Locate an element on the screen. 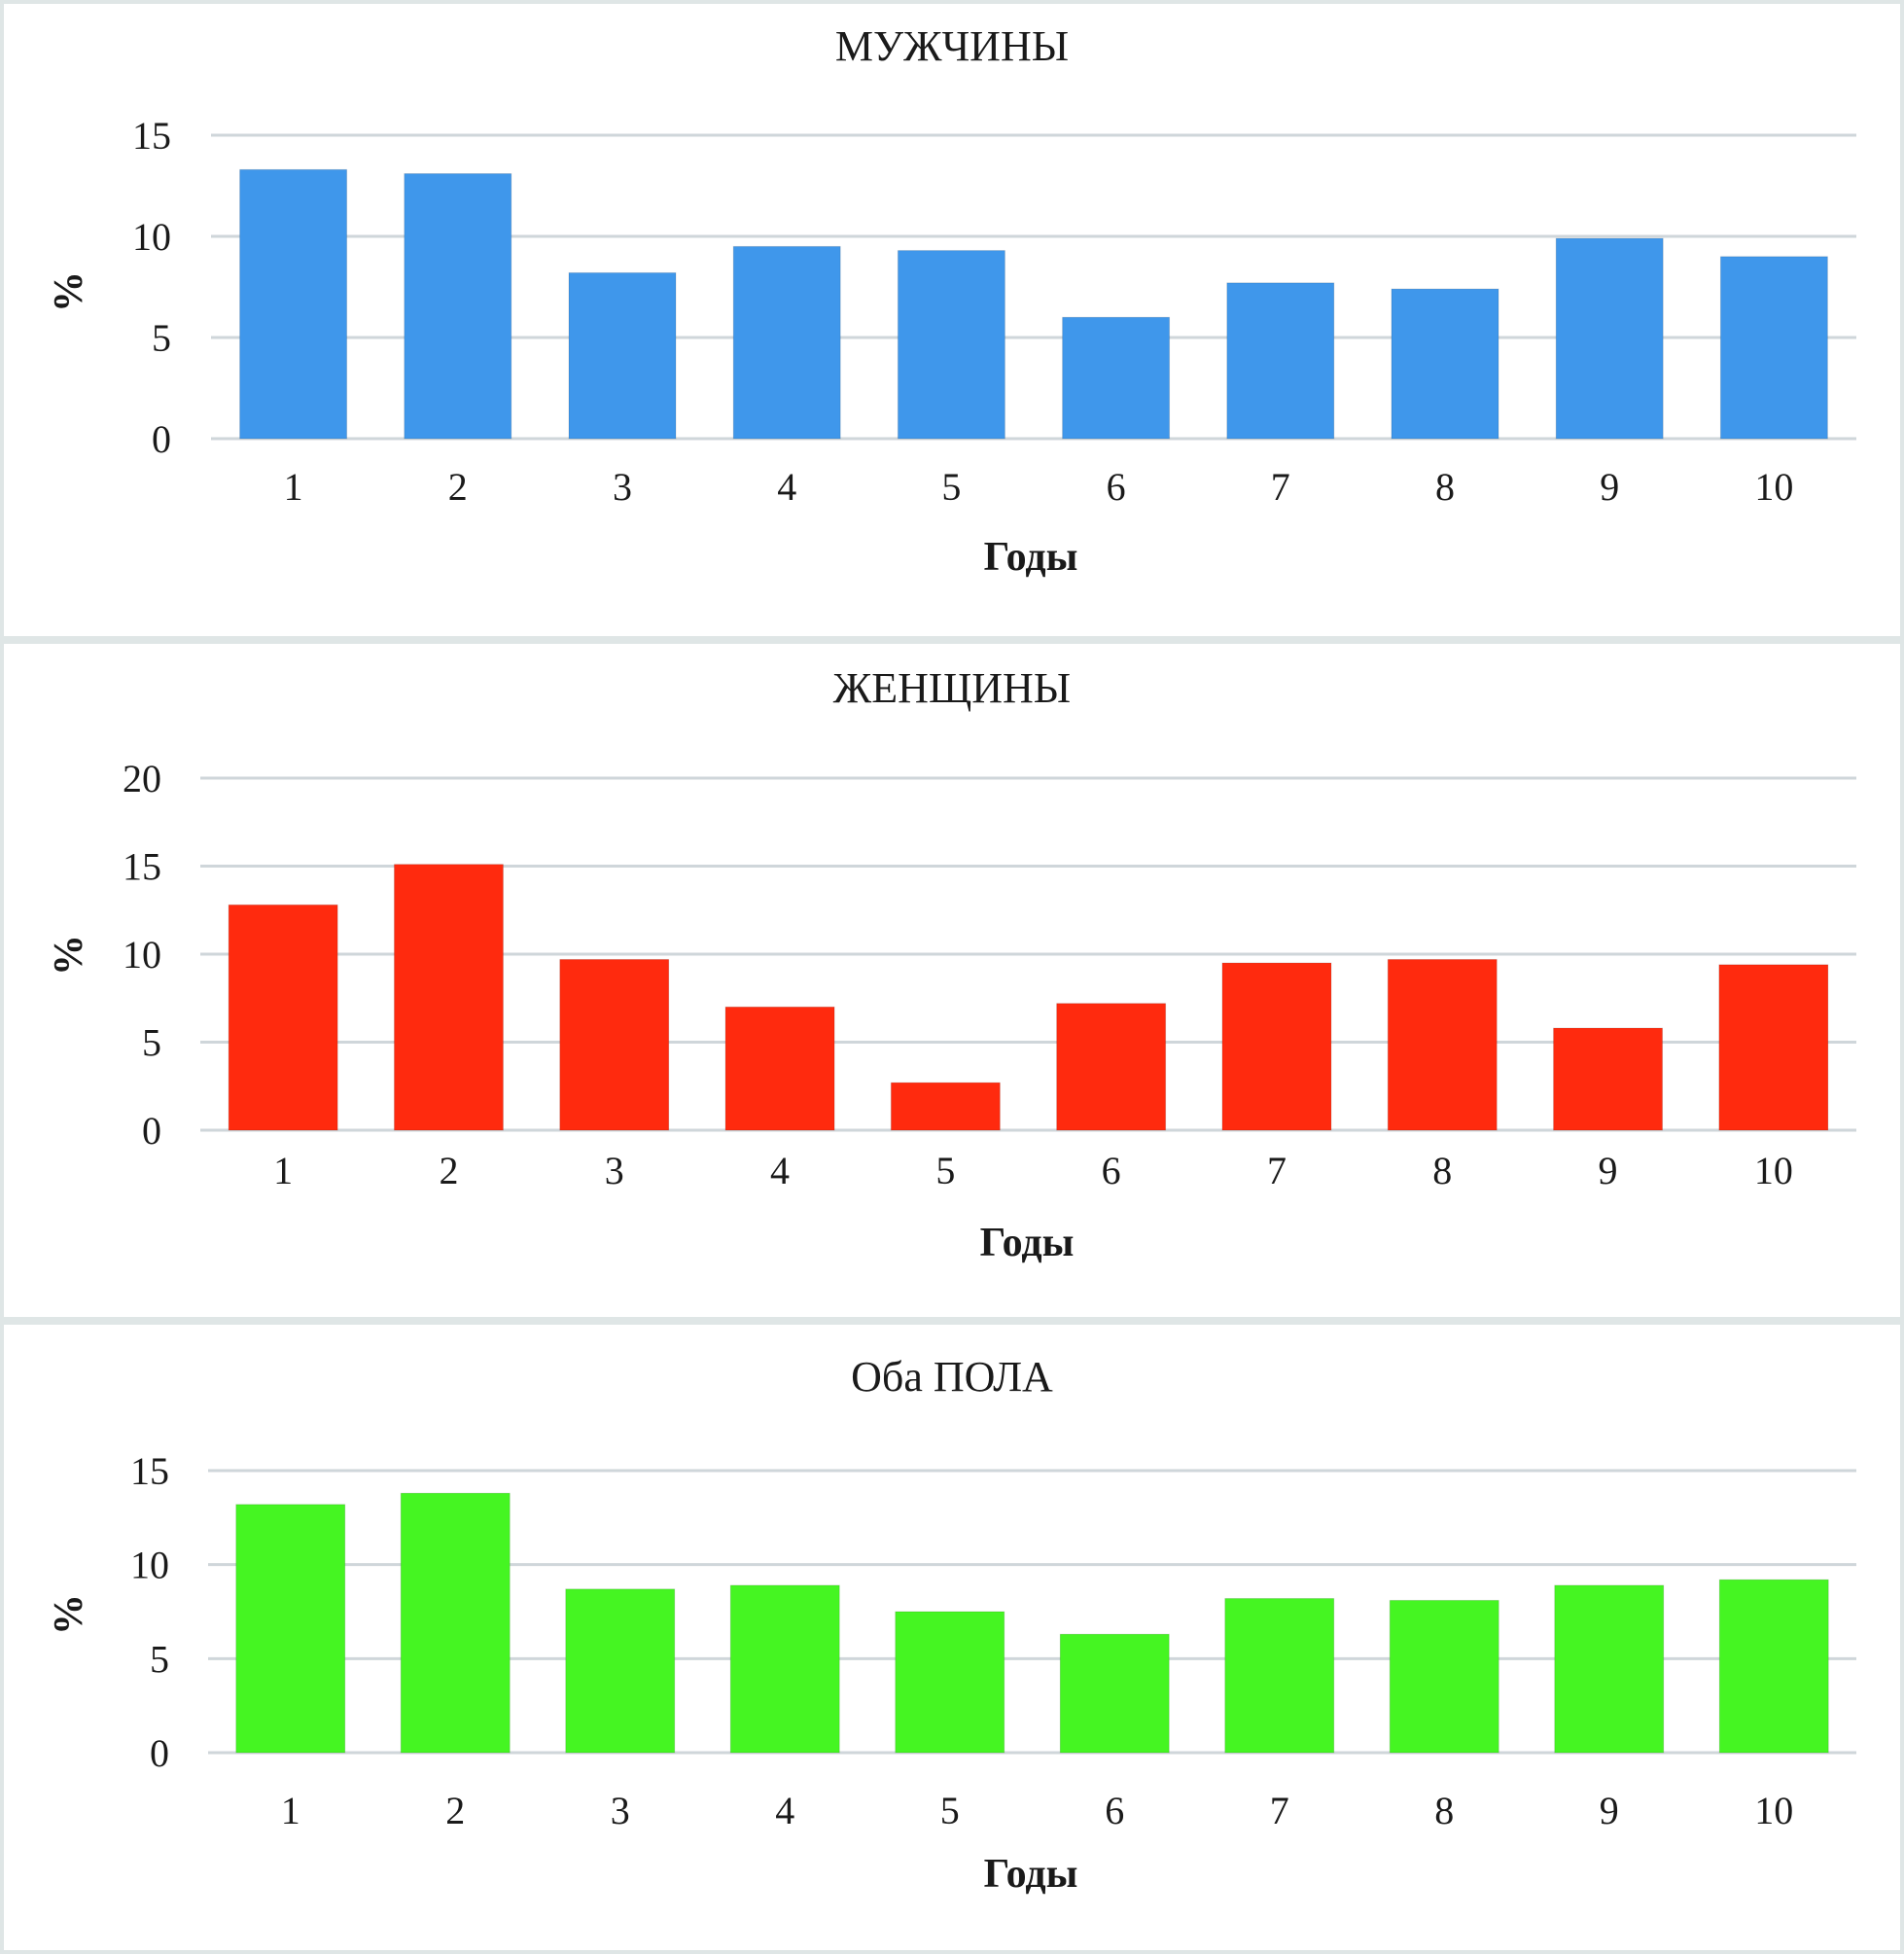  y-tick-label: 20 is located at coordinates (142, 778).